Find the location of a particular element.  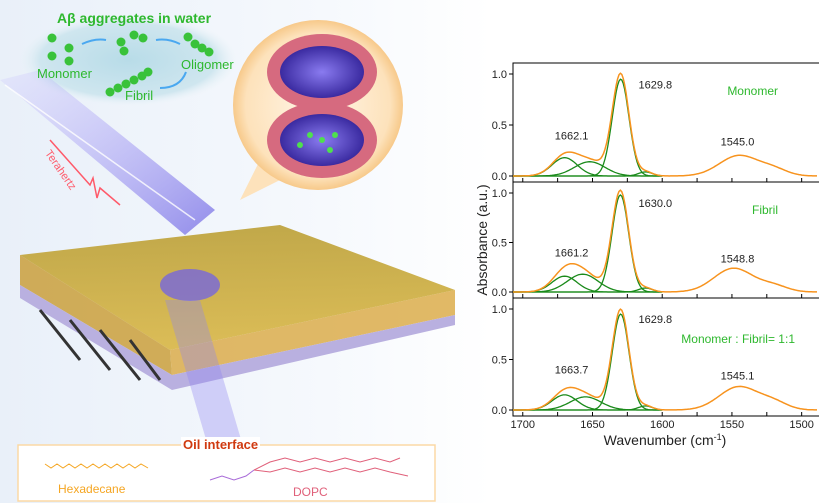

hexadecane-label: Hexadecane is located at coordinates (92, 489).